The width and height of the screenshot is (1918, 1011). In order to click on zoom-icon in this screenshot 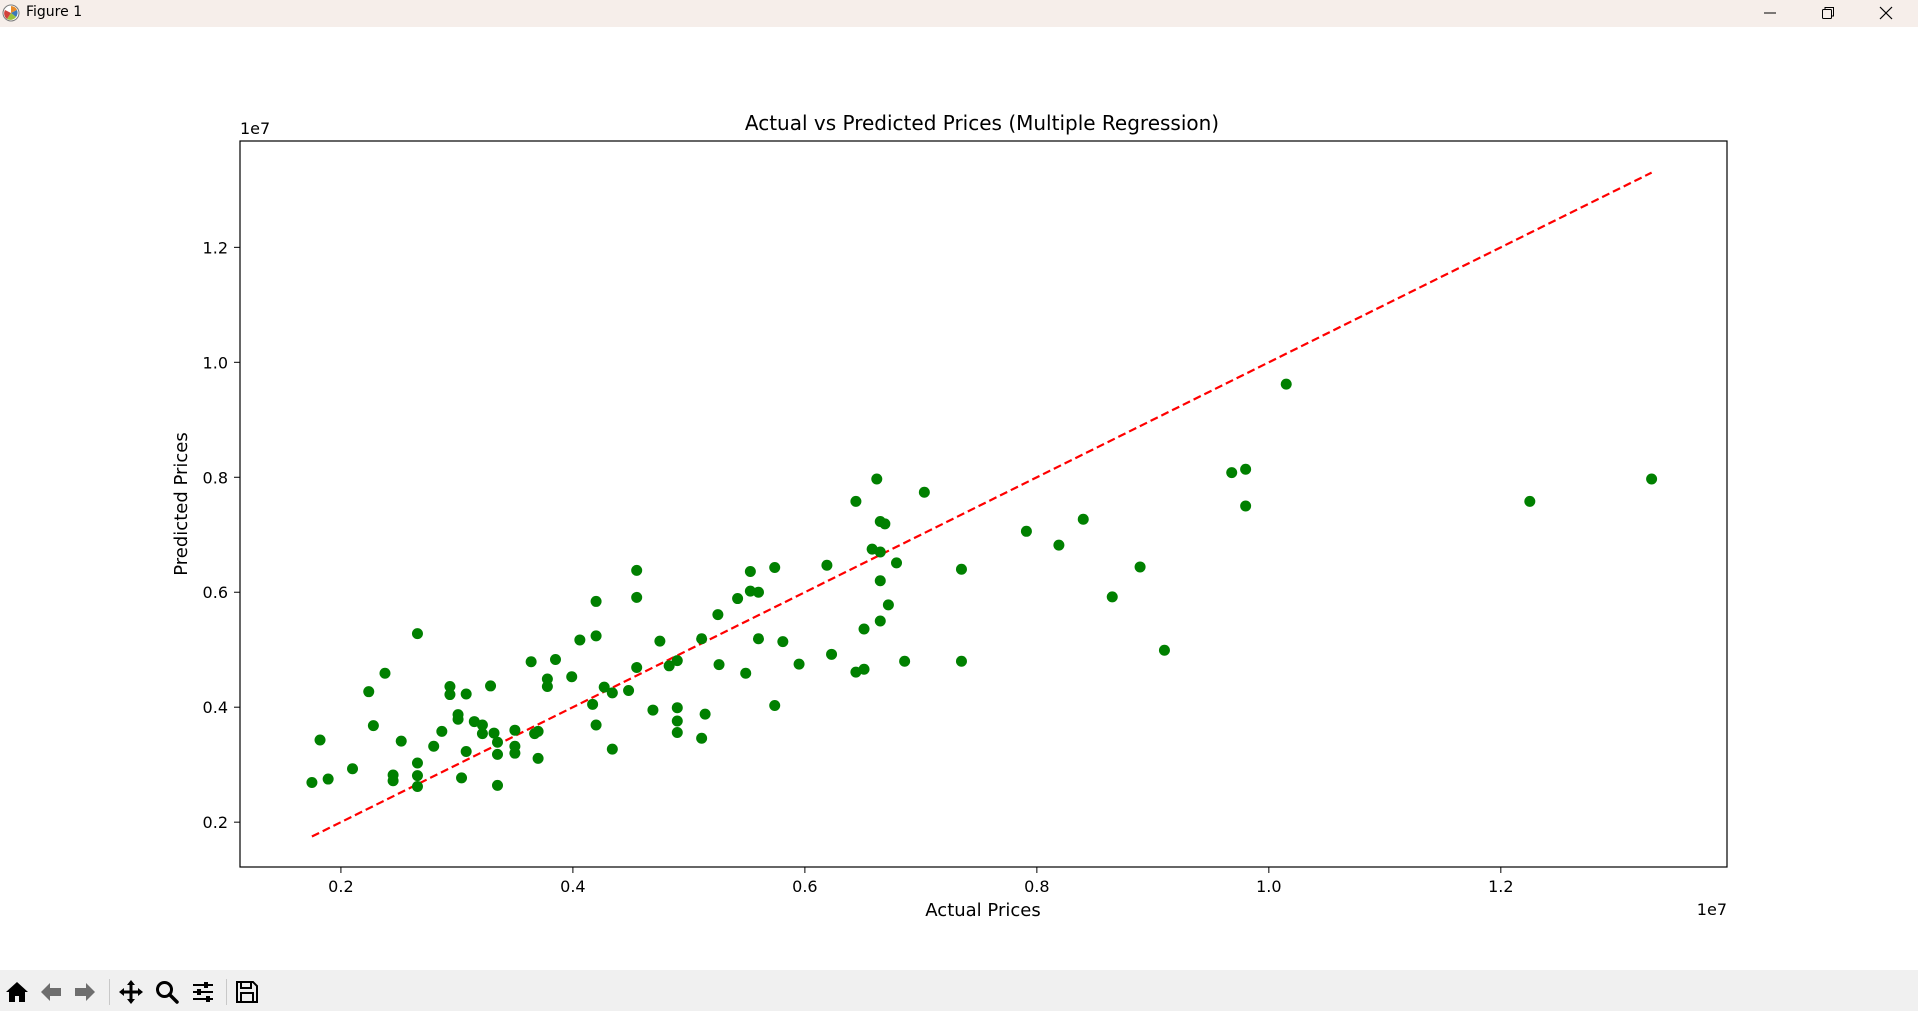, I will do `click(167, 992)`.